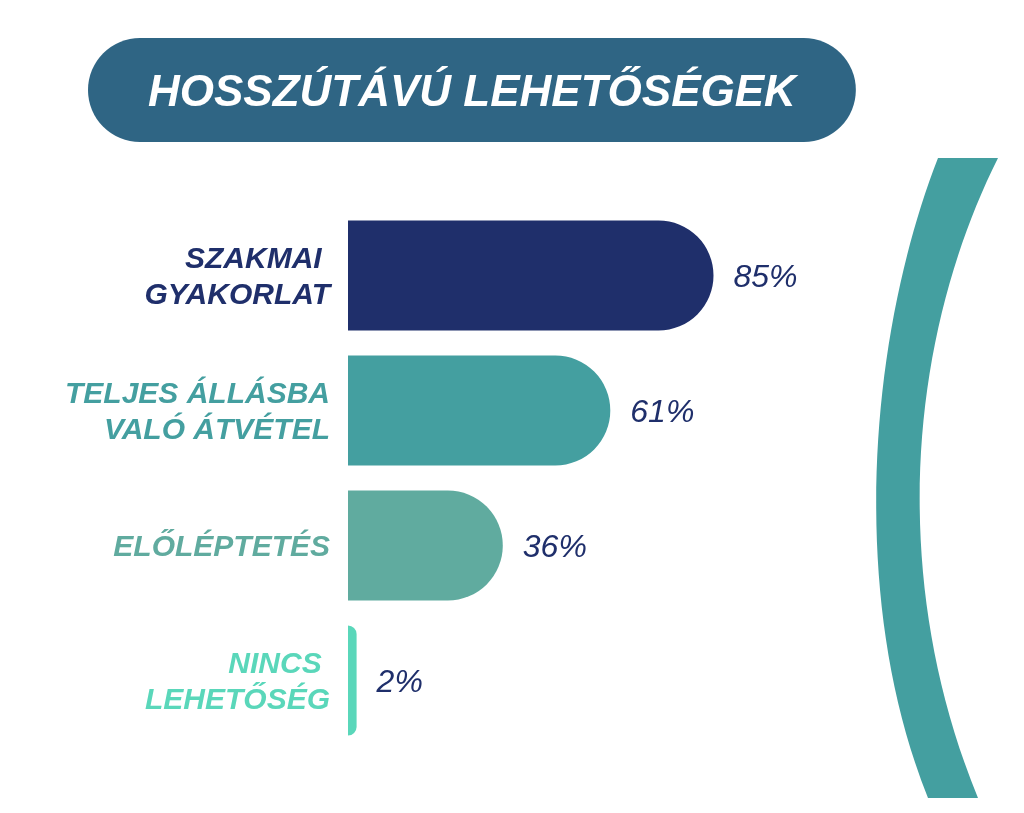 The height and width of the screenshot is (813, 1024). What do you see at coordinates (399, 680) in the screenshot?
I see `data-label: 2%` at bounding box center [399, 680].